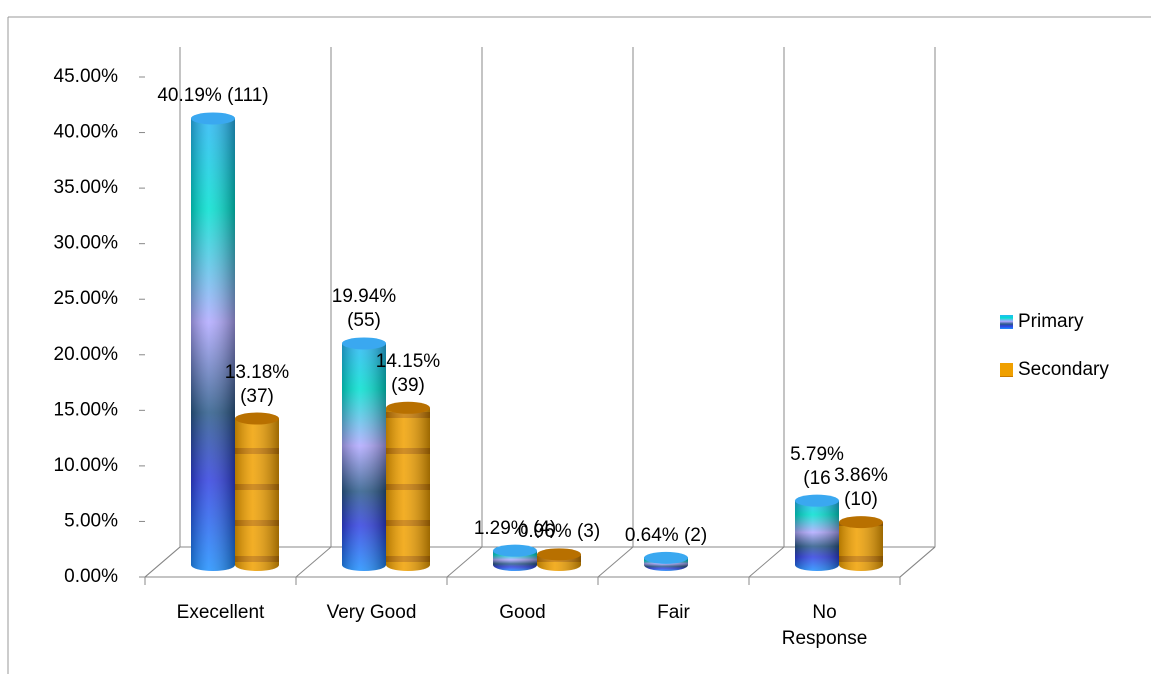 The image size is (1151, 674). I want to click on legend-label: Secondary, so click(1063, 369).